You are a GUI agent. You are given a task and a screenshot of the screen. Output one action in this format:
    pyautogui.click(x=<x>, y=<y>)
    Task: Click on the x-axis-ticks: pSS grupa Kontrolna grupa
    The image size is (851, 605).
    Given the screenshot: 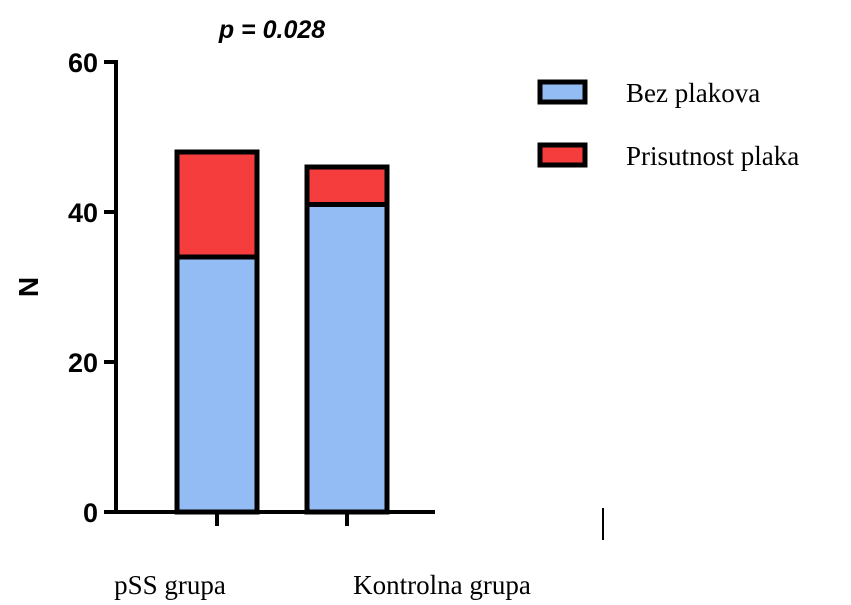 What is the action you would take?
    pyautogui.click(x=322, y=556)
    